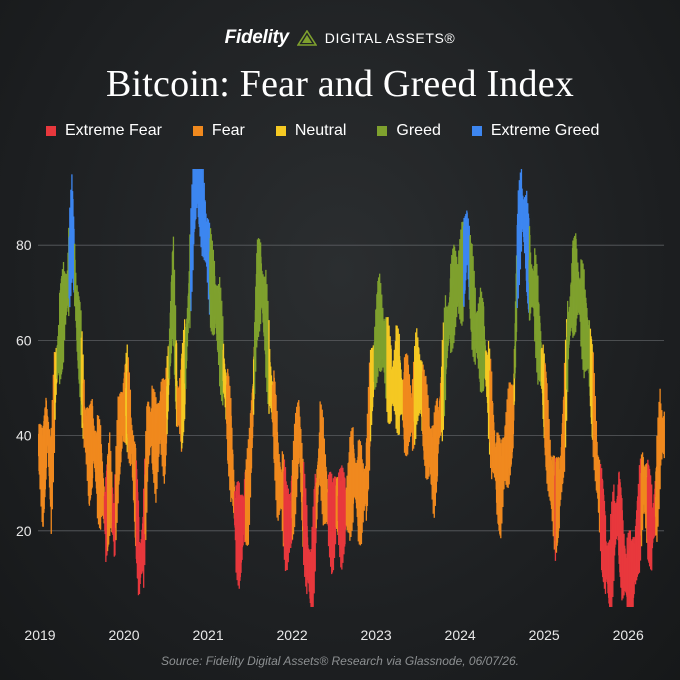 This screenshot has width=680, height=680. I want to click on legend-item-extreme-greed: Extreme Greed, so click(535, 131).